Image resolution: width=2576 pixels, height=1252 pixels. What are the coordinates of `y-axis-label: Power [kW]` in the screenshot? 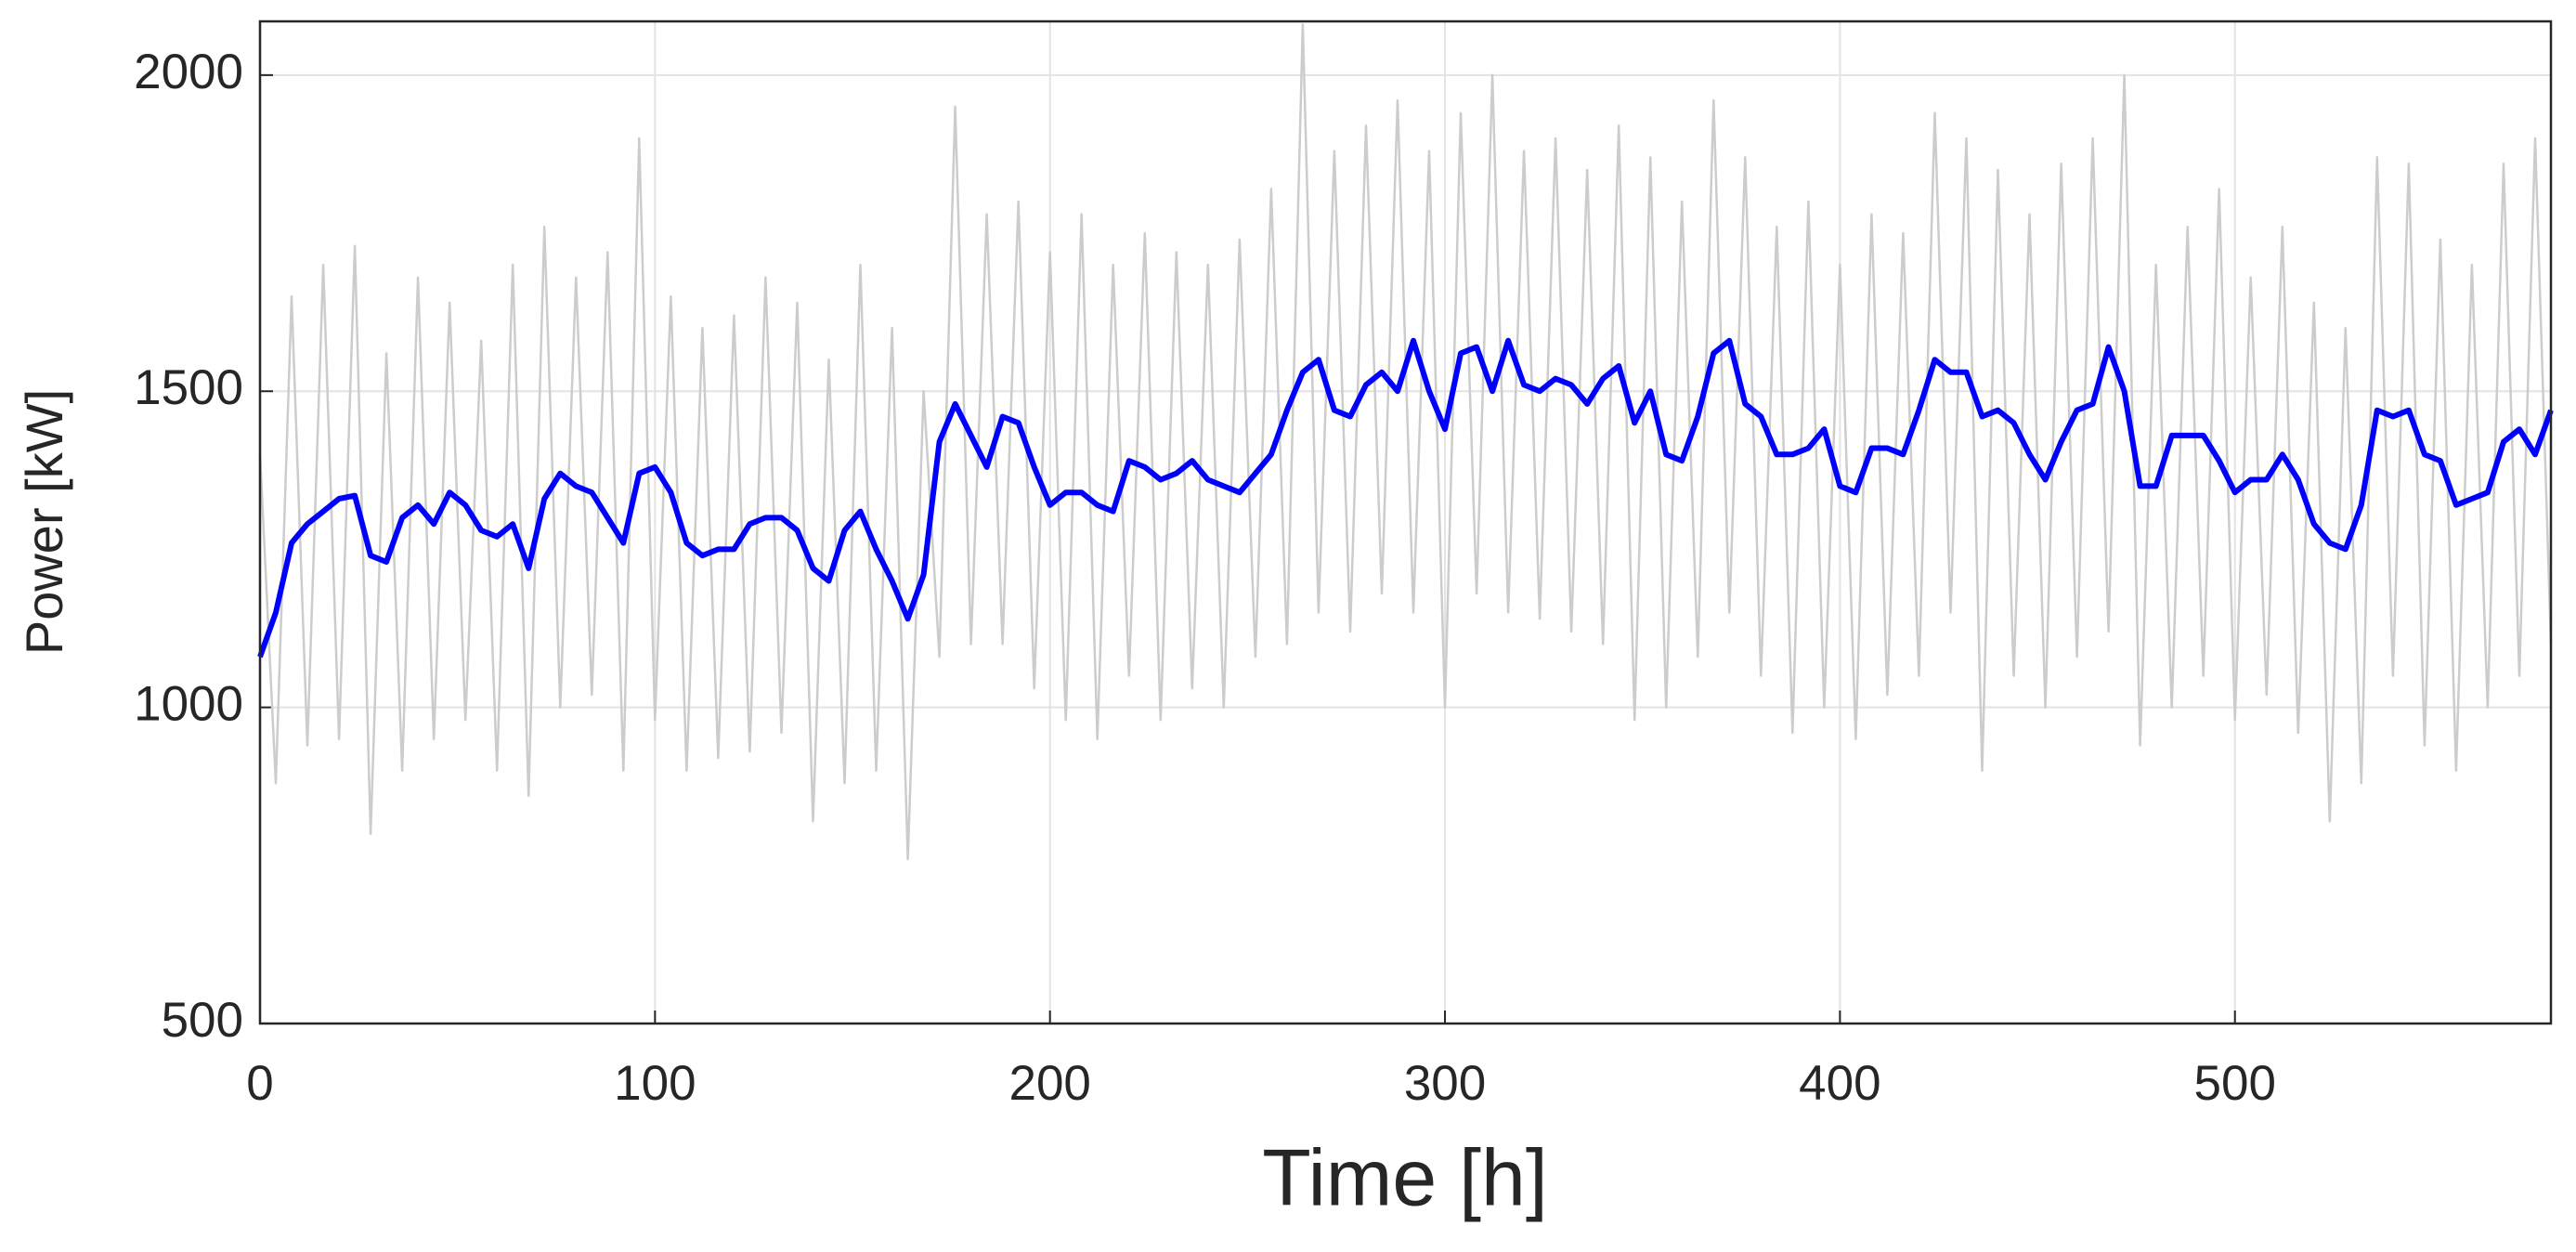 It's located at (44, 522).